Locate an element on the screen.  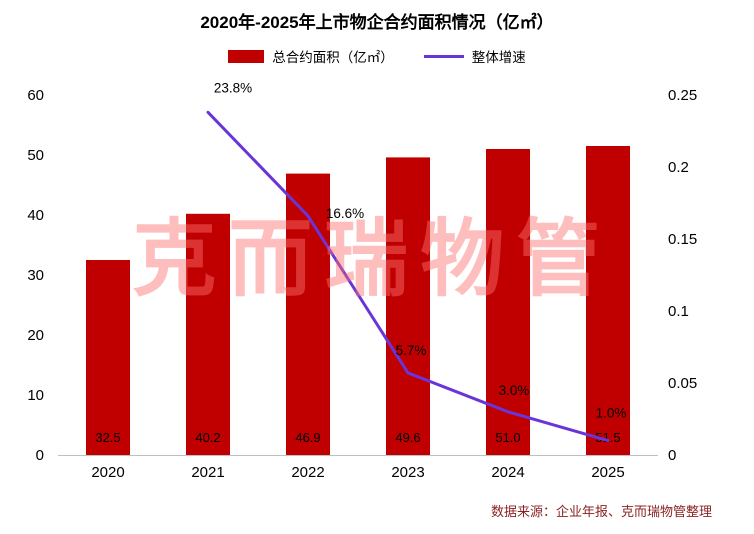
bar-value-label: 49.6 is located at coordinates (407, 437).